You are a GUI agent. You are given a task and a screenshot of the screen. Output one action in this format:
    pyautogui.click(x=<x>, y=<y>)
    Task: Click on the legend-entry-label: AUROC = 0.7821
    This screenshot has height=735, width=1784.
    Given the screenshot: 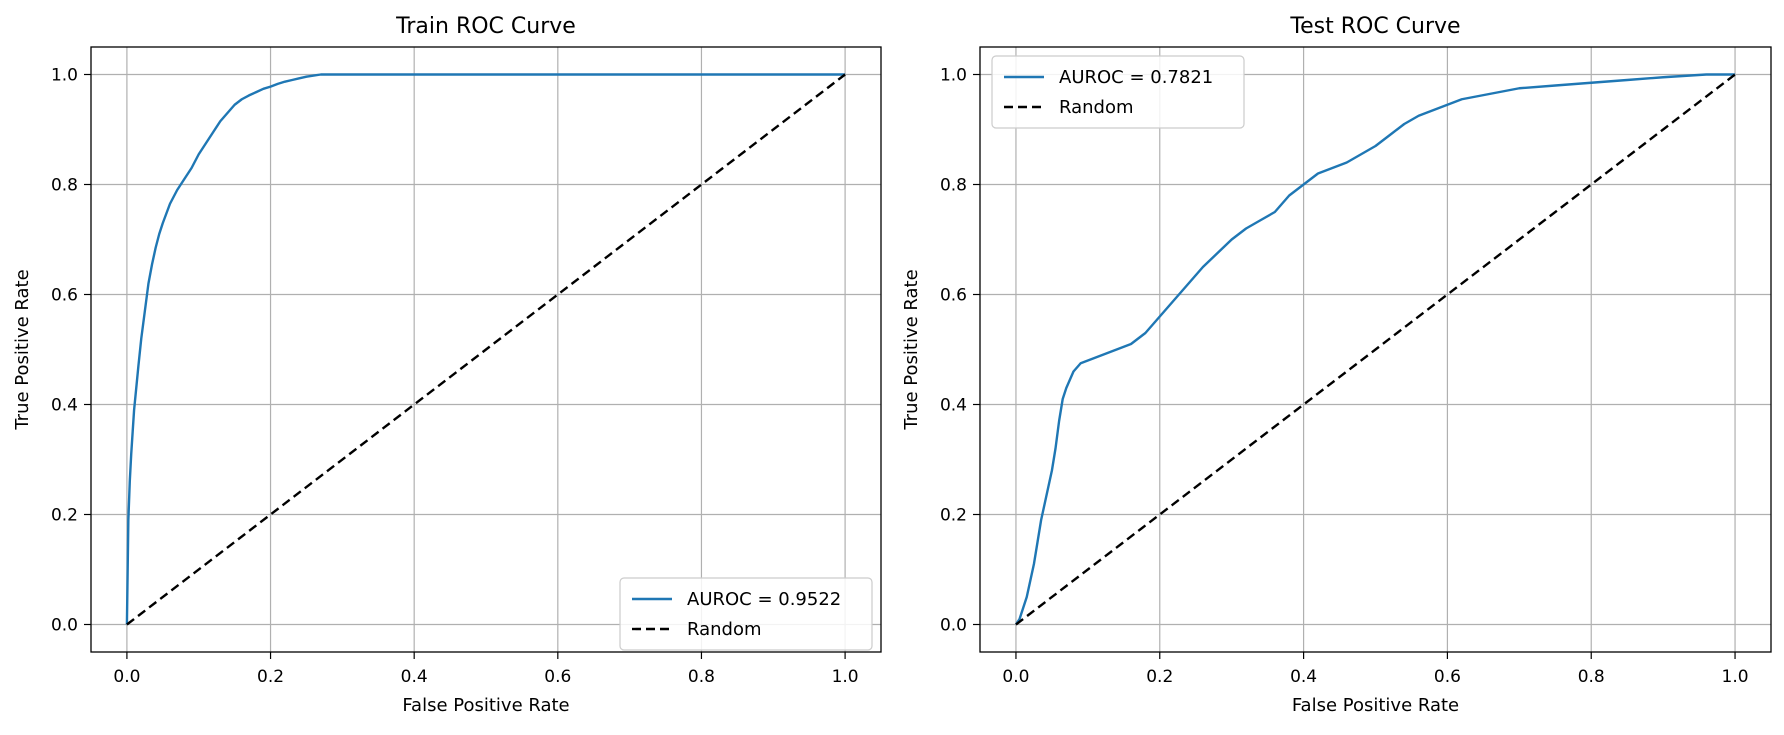 What is the action you would take?
    pyautogui.click(x=1136, y=77)
    